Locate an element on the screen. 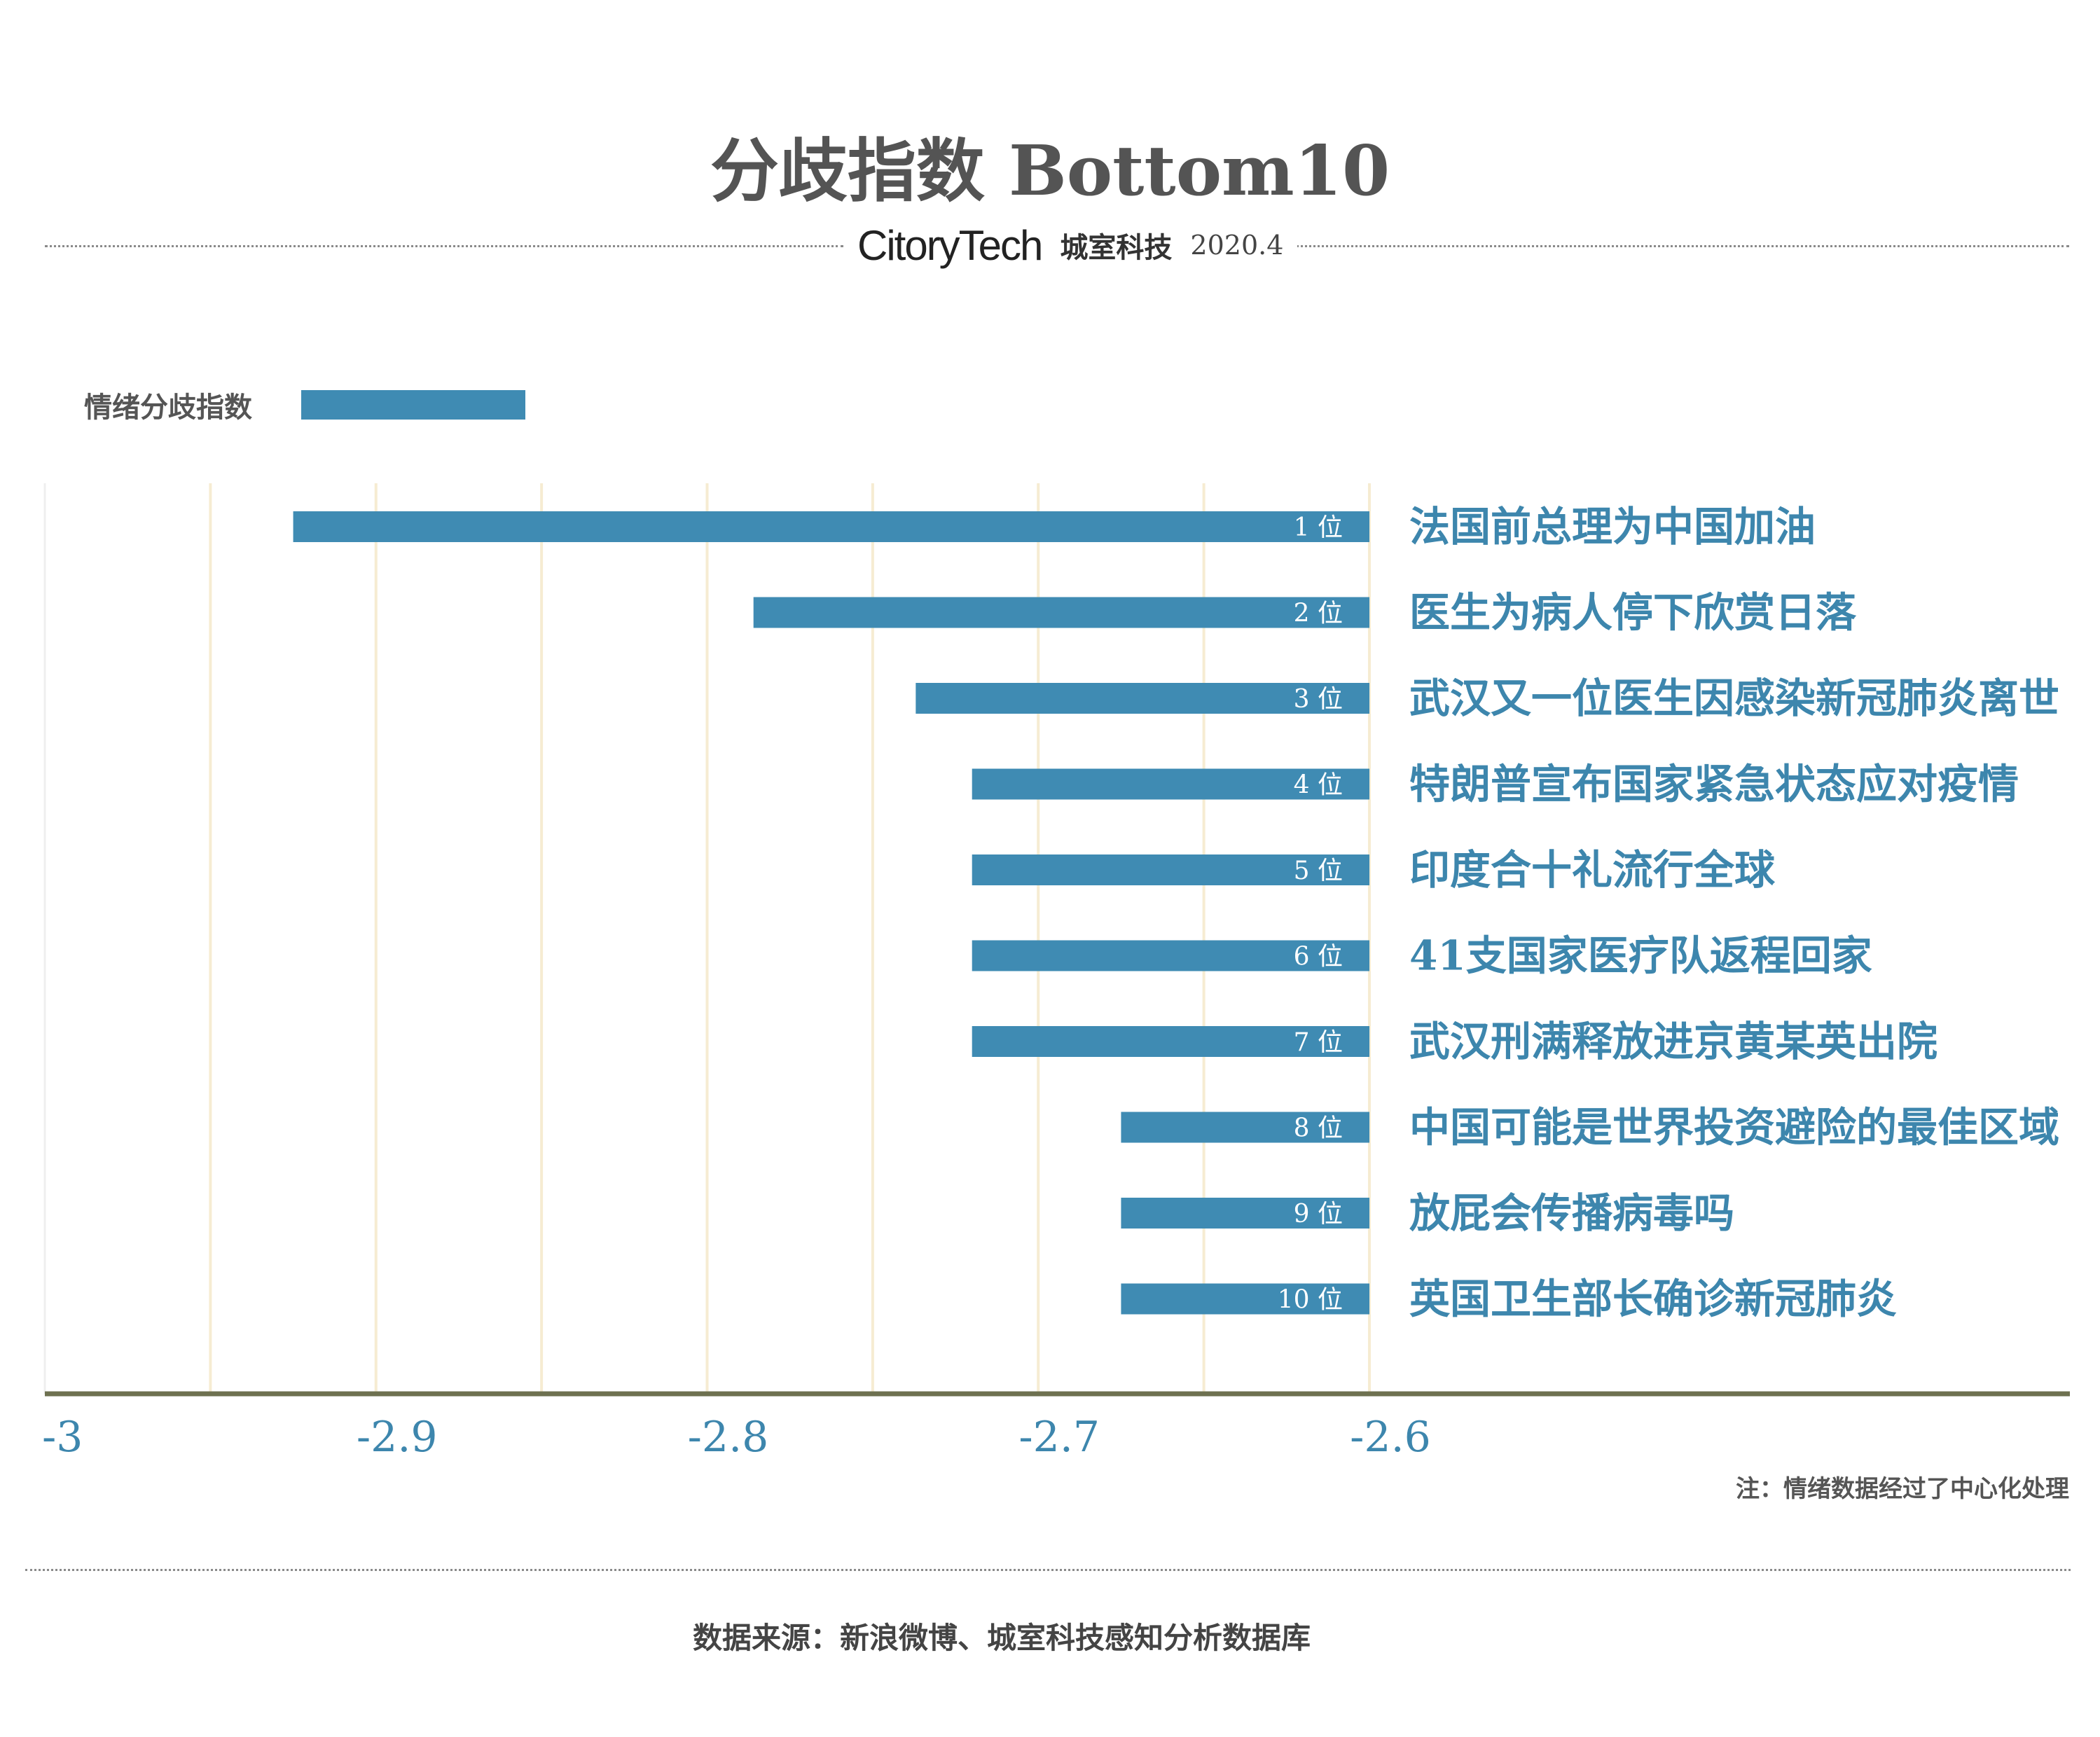  bar-rank-label: 9 位 is located at coordinates (1318, 1214).